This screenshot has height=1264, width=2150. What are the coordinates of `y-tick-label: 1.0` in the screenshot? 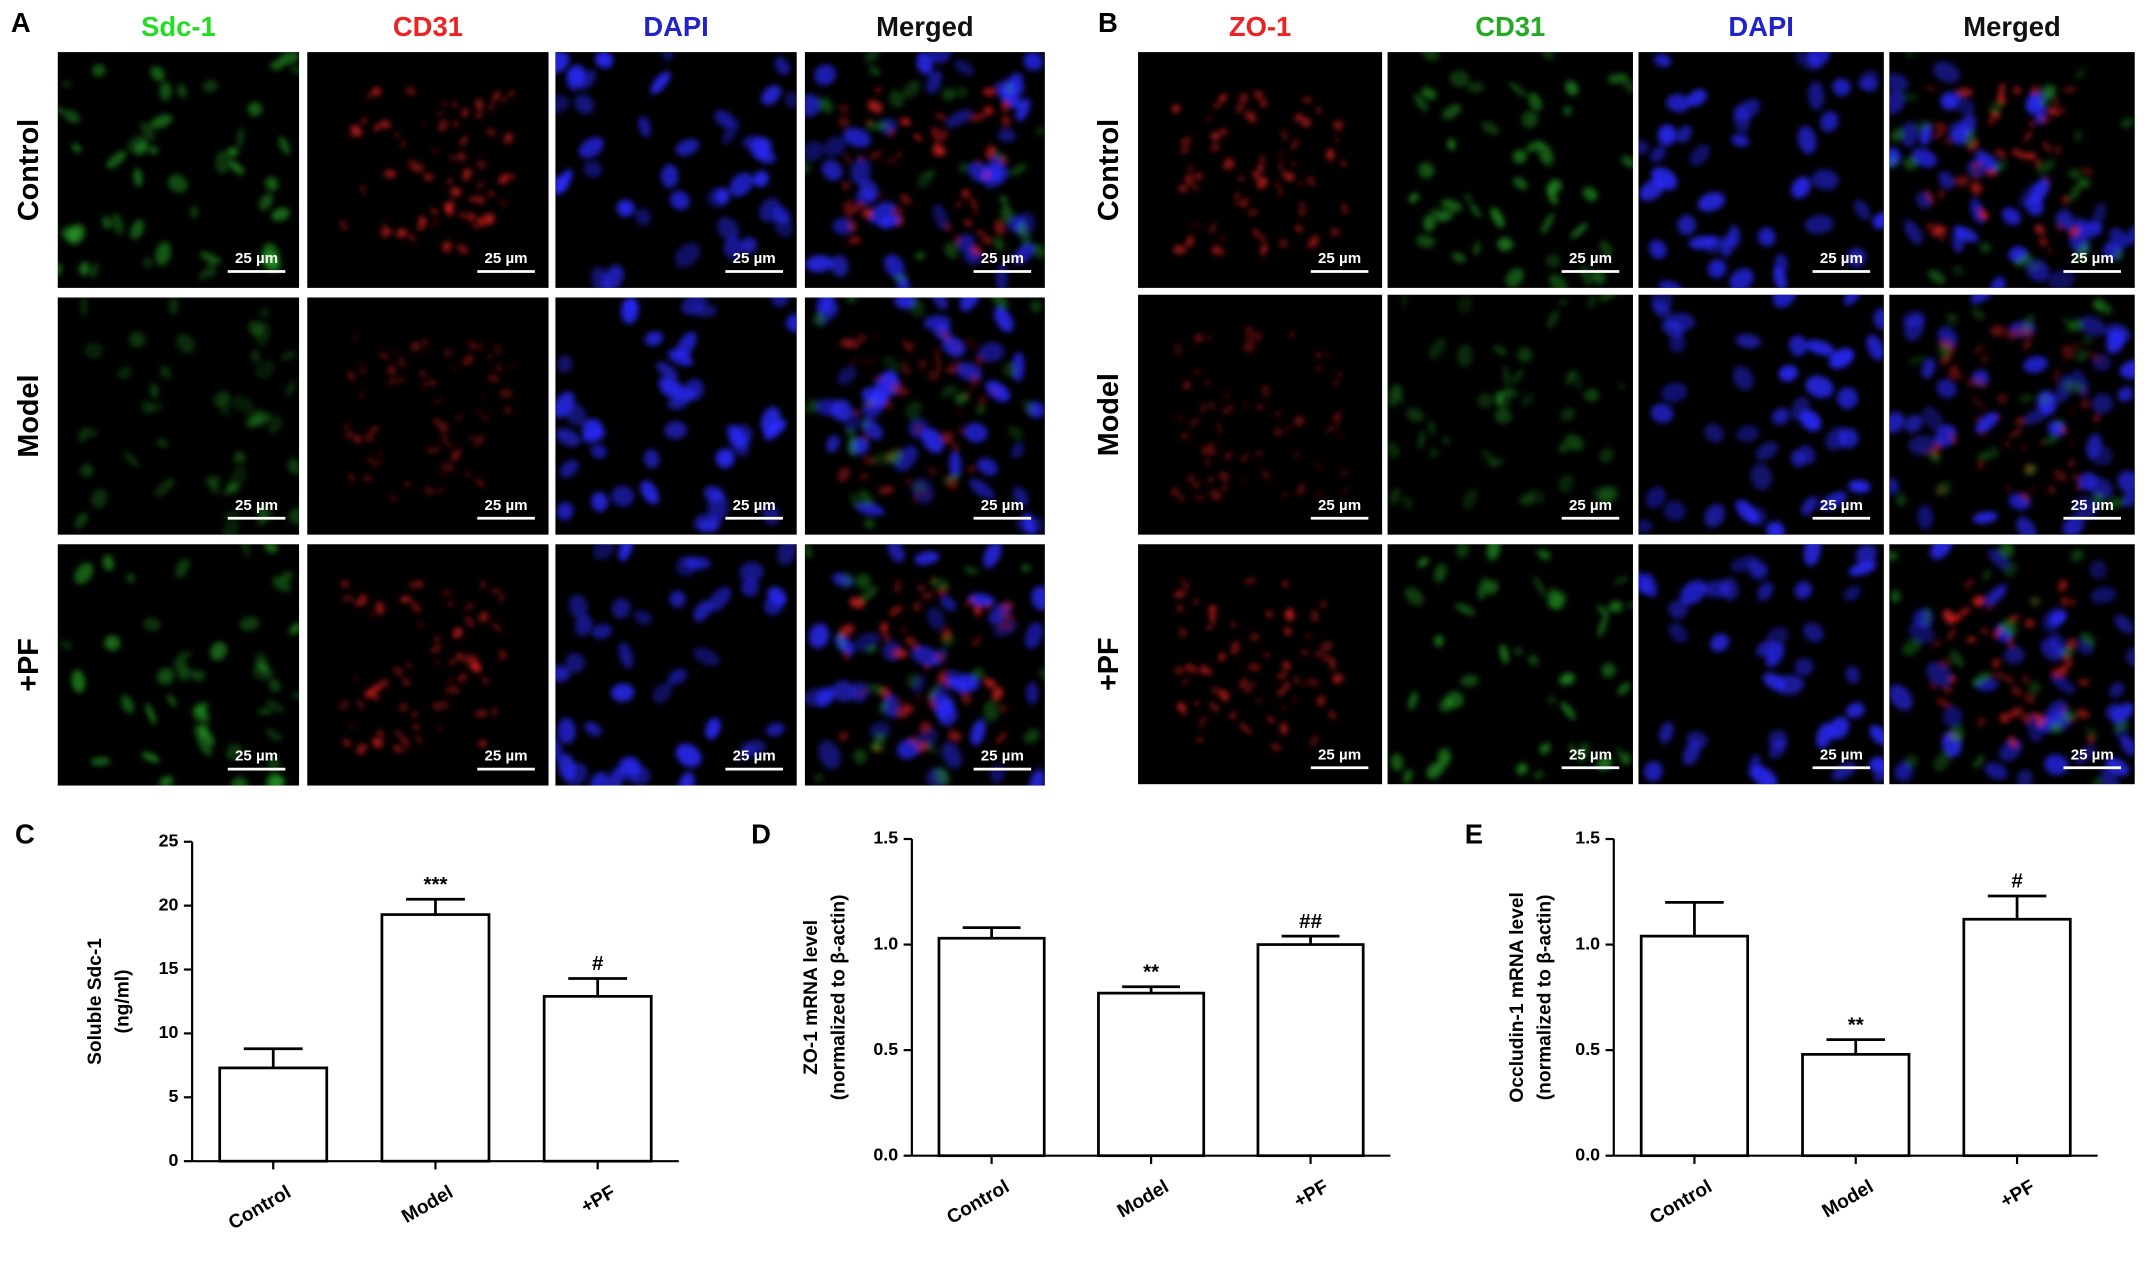 It's located at (1587, 943).